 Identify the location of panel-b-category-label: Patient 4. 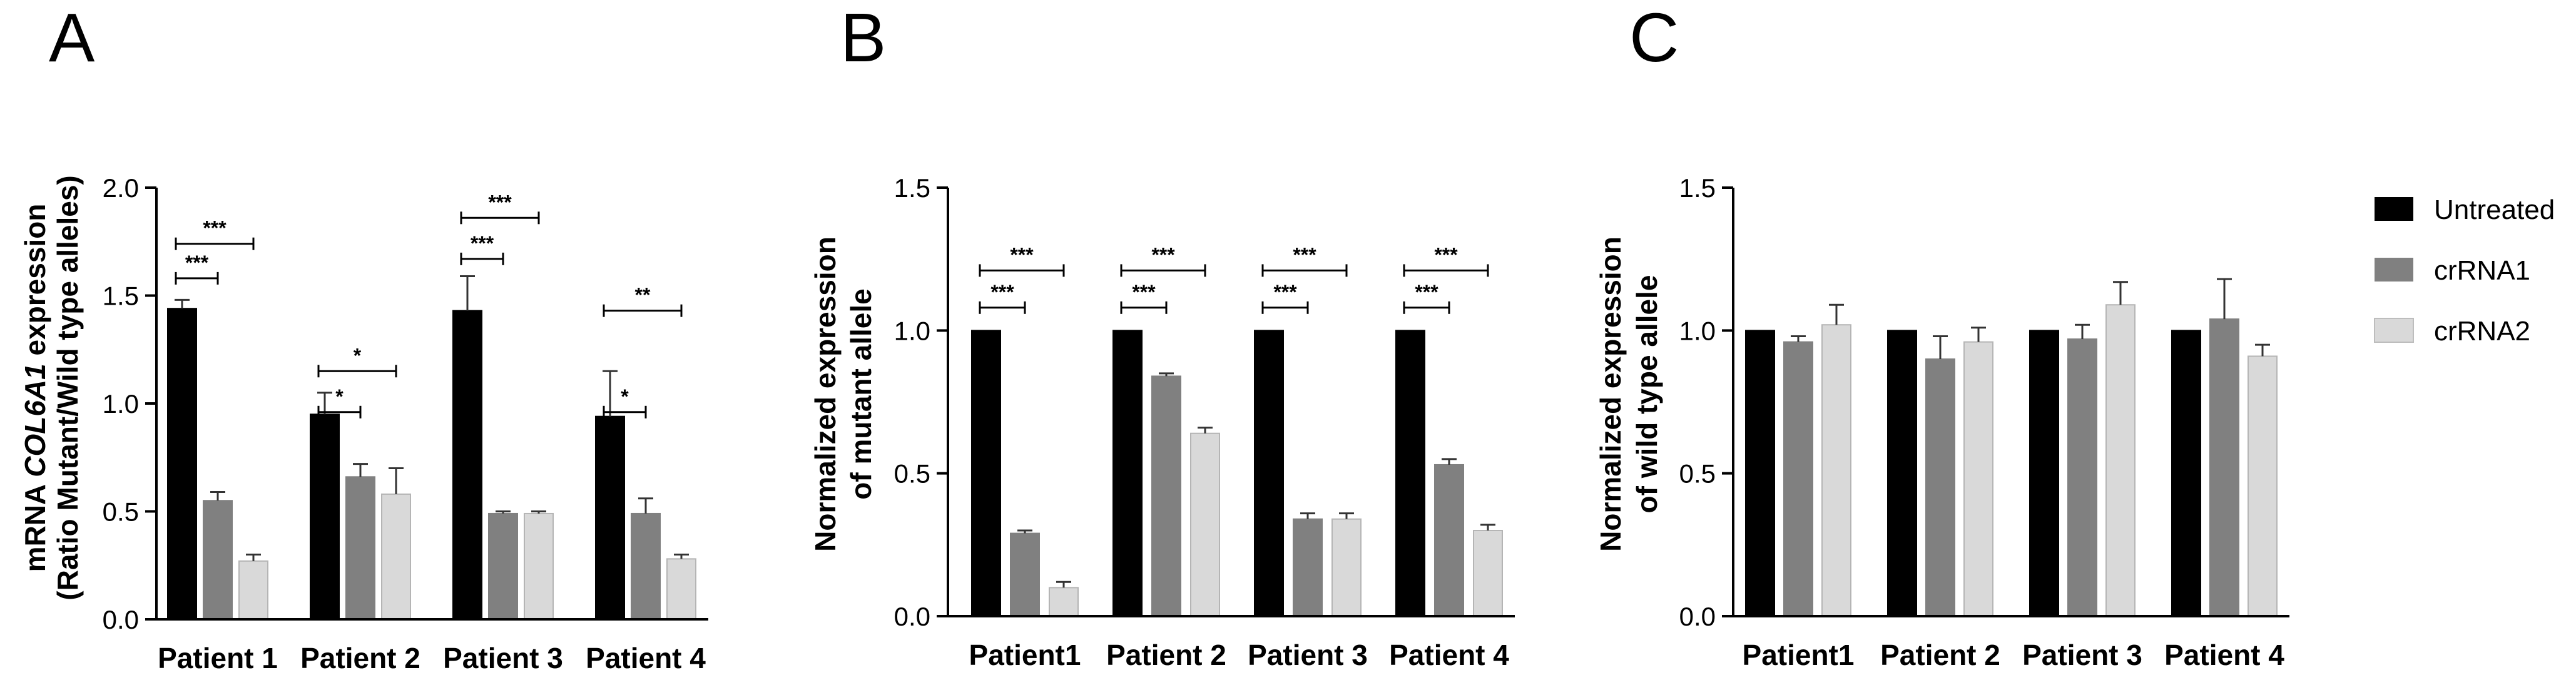
(1449, 655).